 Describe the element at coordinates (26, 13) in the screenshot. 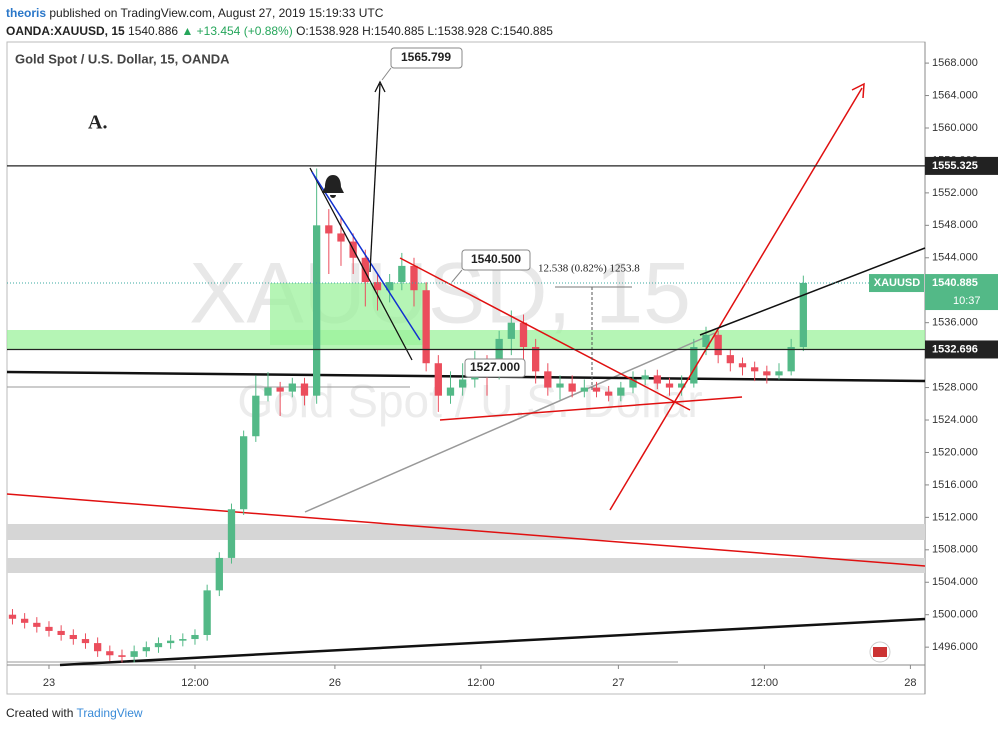

I see `author: theoris` at that location.